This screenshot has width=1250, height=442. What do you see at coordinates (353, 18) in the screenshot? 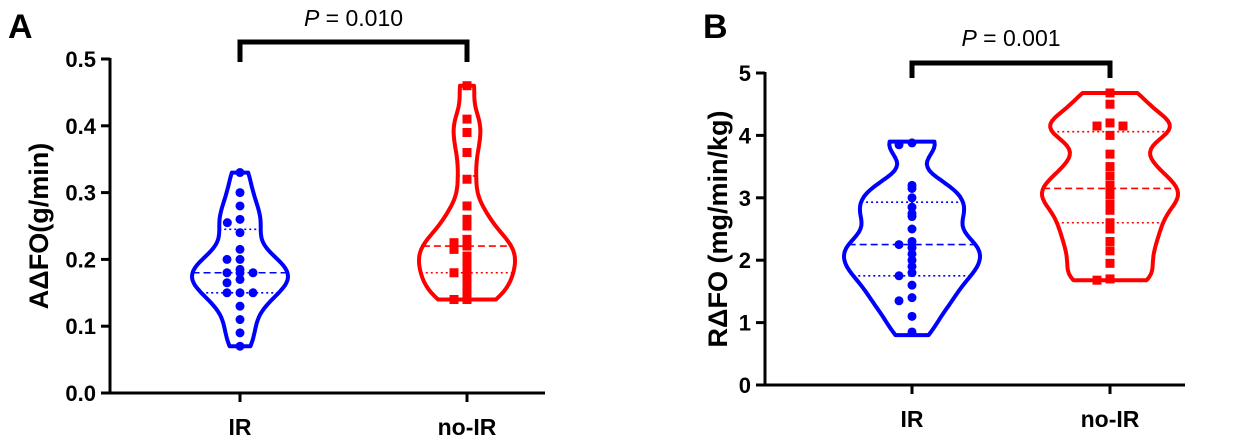
I see `p-value-label: P = 0.010` at bounding box center [353, 18].